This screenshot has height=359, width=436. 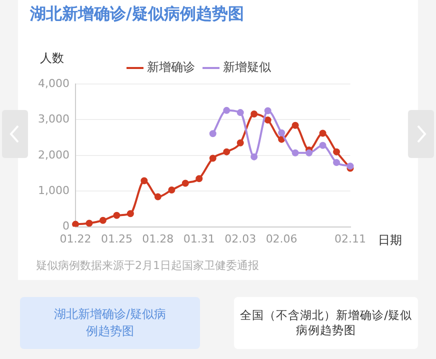 What do you see at coordinates (76, 239) in the screenshot?
I see `x-tick-label: 01.22` at bounding box center [76, 239].